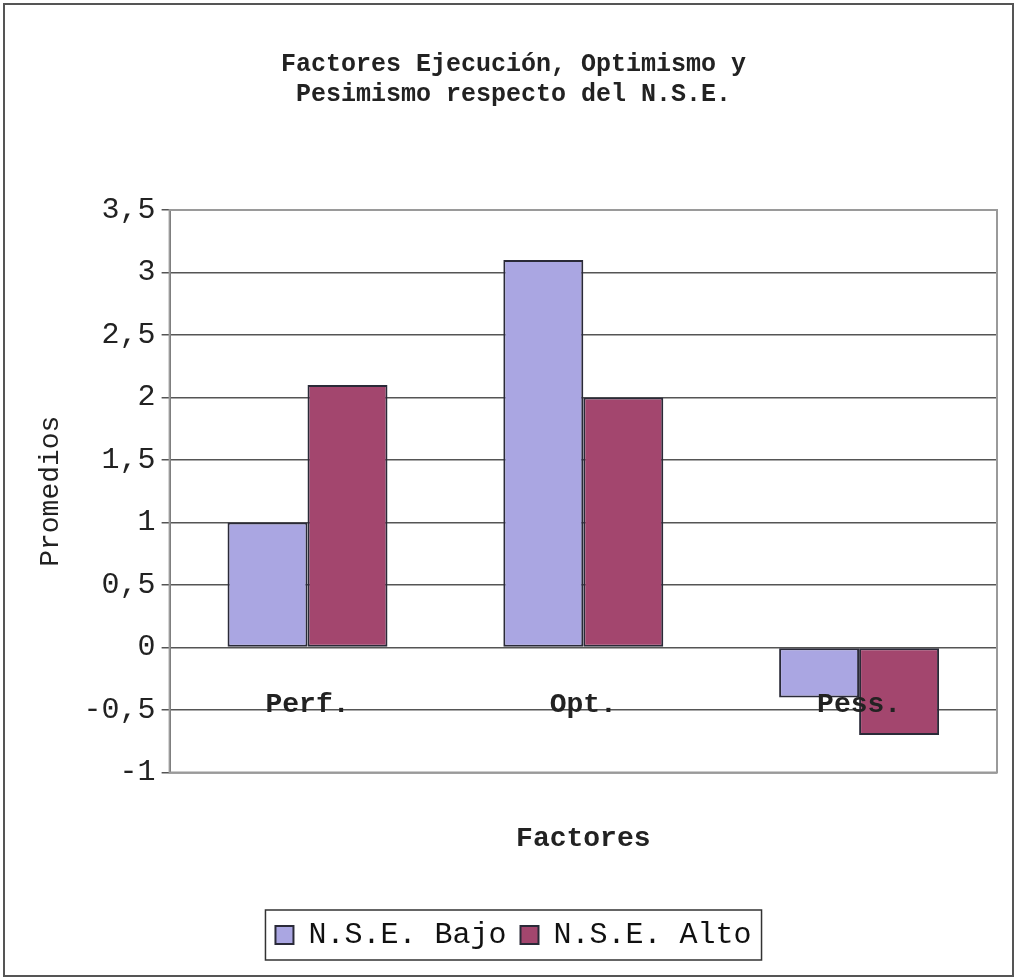  What do you see at coordinates (583, 839) in the screenshot?
I see `x-axis-title: Factores` at bounding box center [583, 839].